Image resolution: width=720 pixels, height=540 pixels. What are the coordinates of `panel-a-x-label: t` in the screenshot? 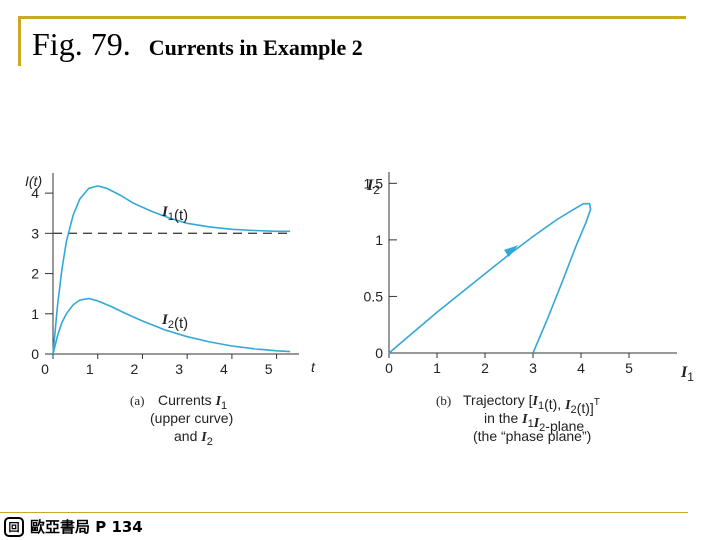 It's located at (313, 367).